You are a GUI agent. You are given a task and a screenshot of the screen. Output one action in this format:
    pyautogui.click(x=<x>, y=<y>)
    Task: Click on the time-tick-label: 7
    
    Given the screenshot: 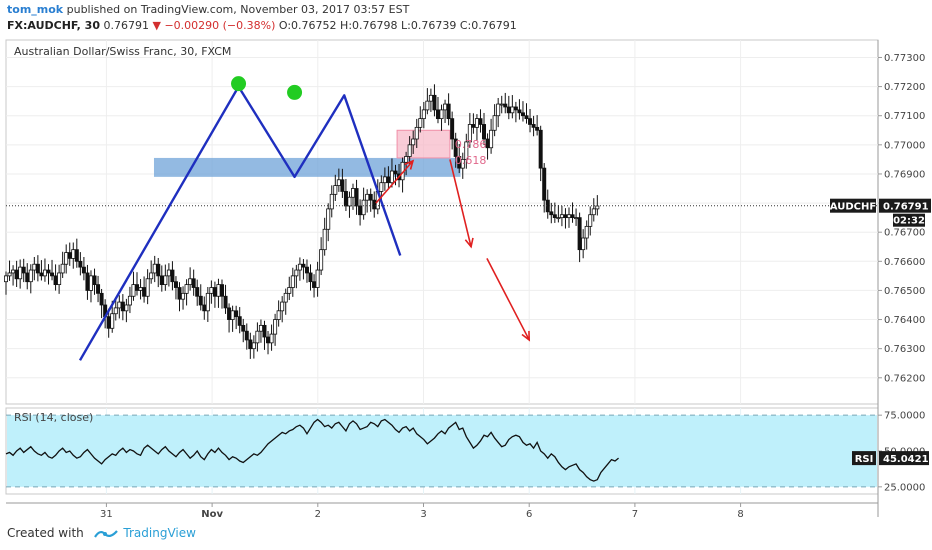 What is the action you would take?
    pyautogui.click(x=635, y=514)
    